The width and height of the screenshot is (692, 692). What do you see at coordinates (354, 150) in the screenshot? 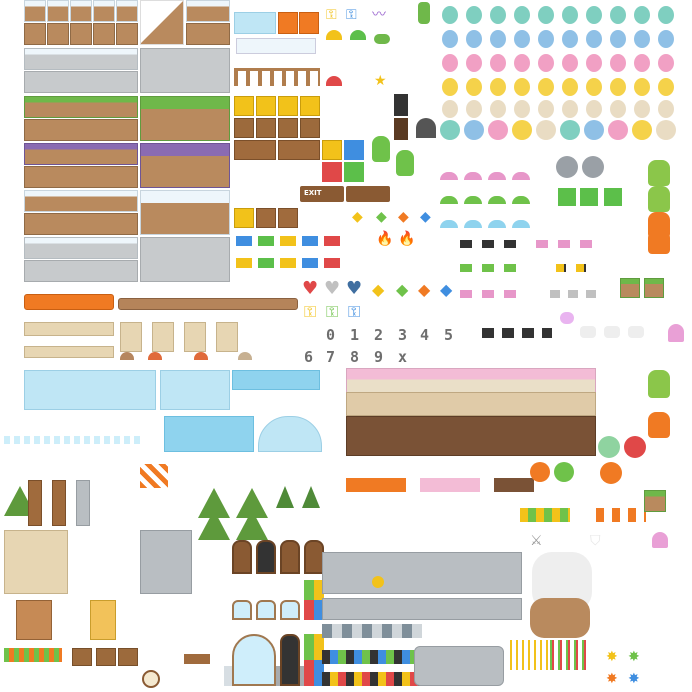
I see `lock-block-blue` at bounding box center [354, 150].